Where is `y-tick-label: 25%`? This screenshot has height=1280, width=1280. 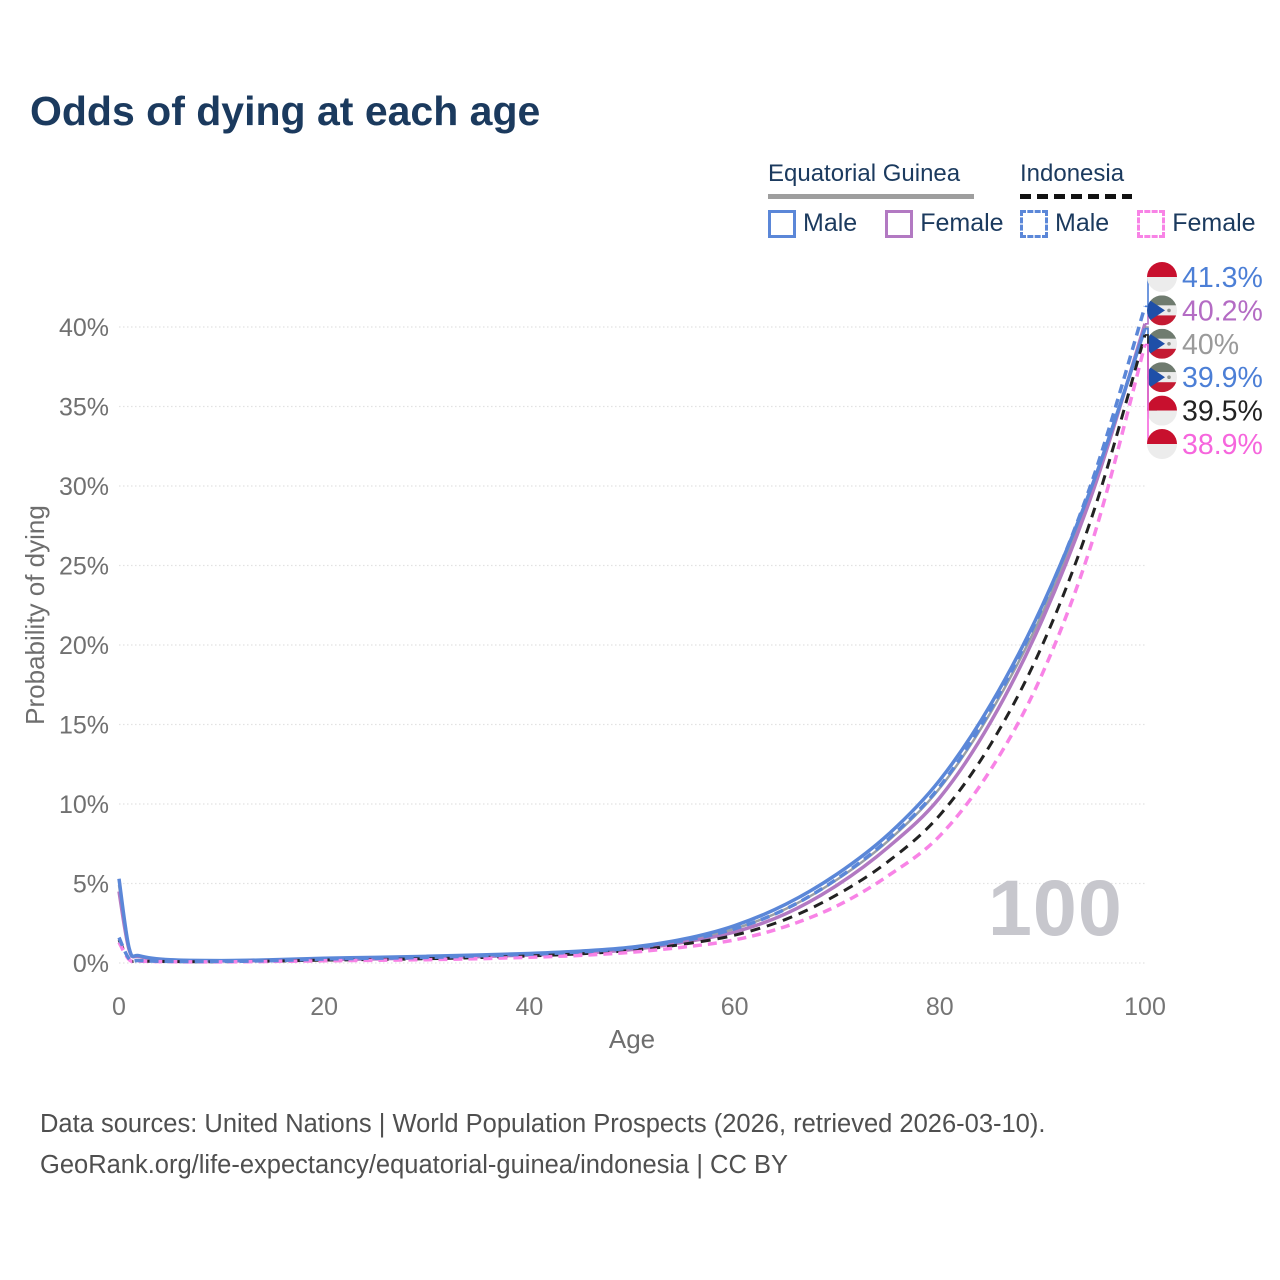 y-tick-label: 25% is located at coordinates (84, 567).